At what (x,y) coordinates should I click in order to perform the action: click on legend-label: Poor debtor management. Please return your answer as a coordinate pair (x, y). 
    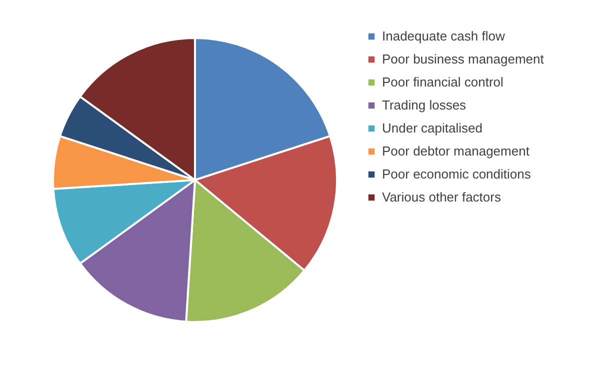
    Looking at the image, I should click on (456, 151).